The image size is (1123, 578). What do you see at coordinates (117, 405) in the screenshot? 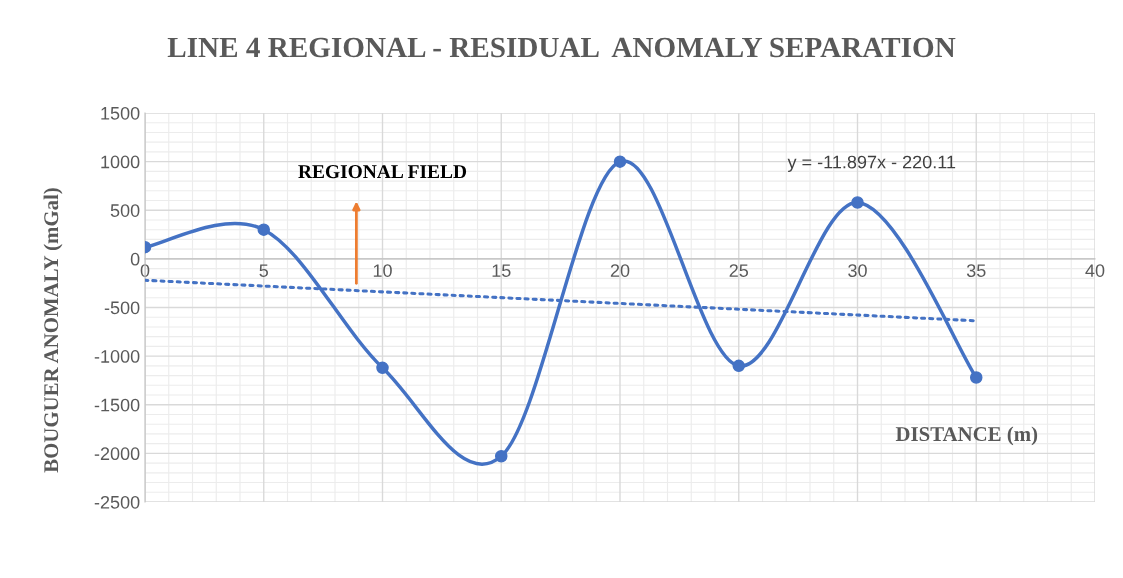
I see `y-tick-label: -1500` at bounding box center [117, 405].